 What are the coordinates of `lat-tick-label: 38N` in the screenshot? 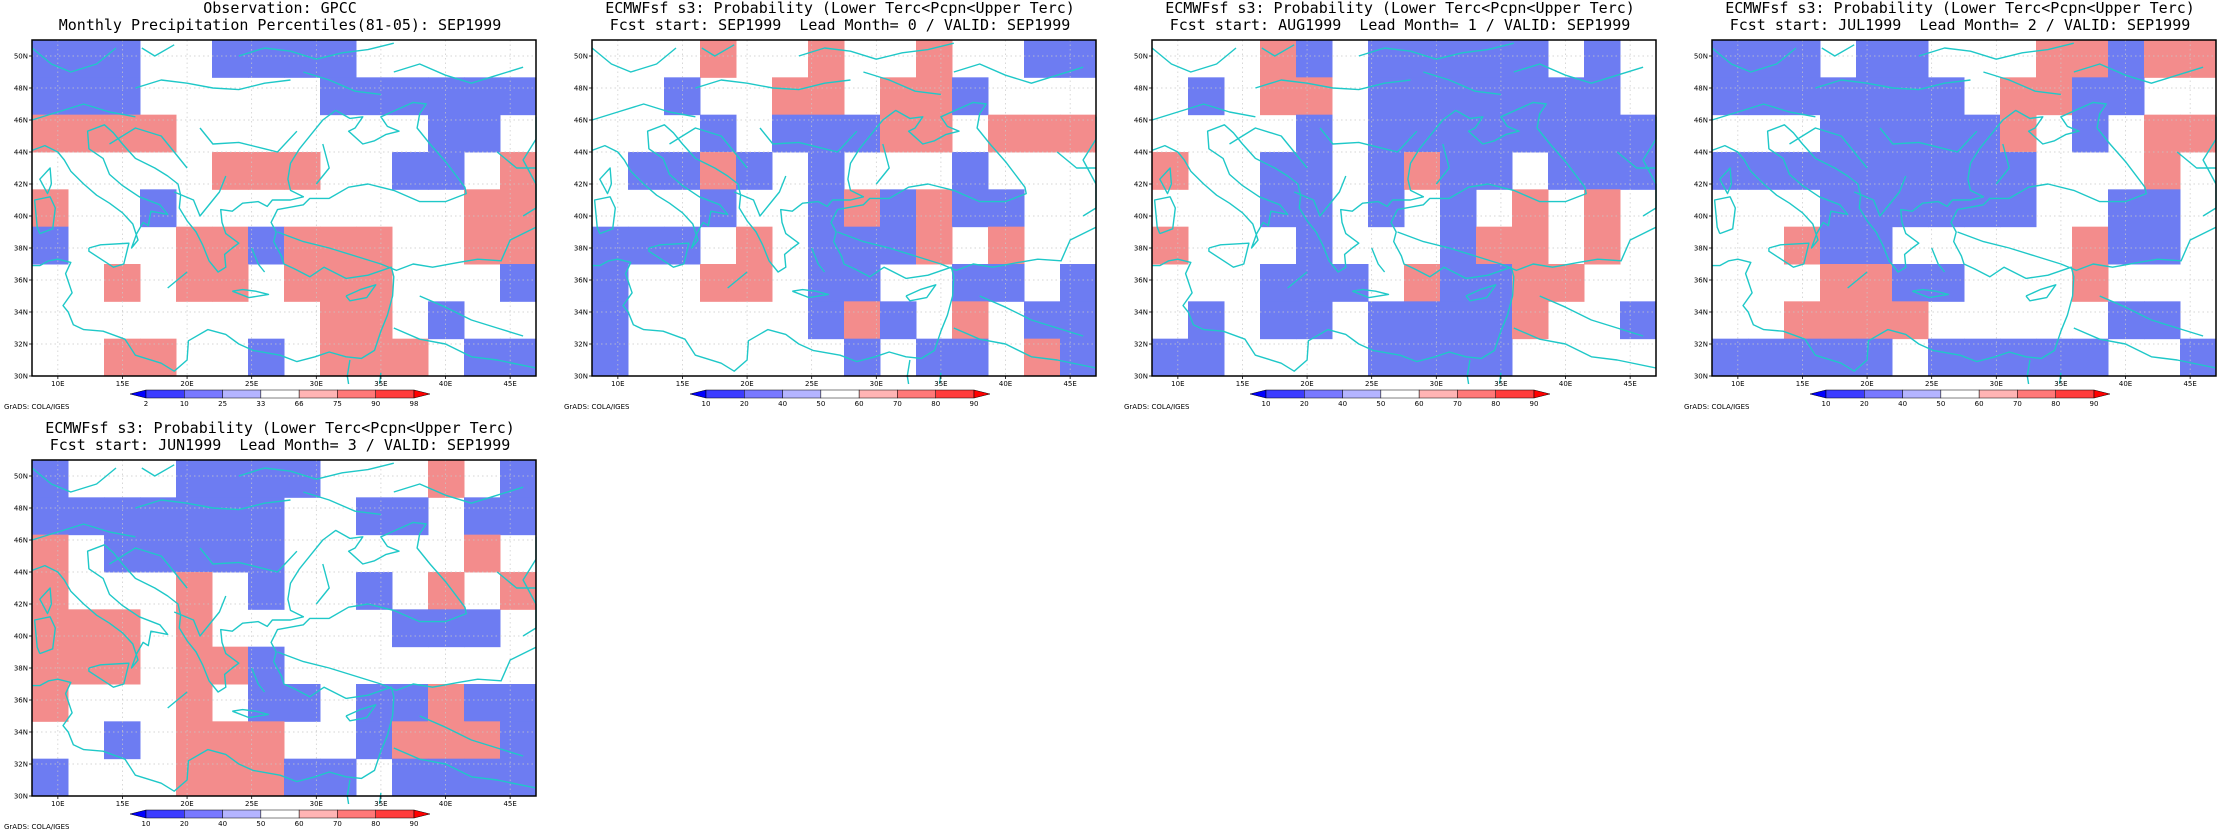 It's located at (581, 249).